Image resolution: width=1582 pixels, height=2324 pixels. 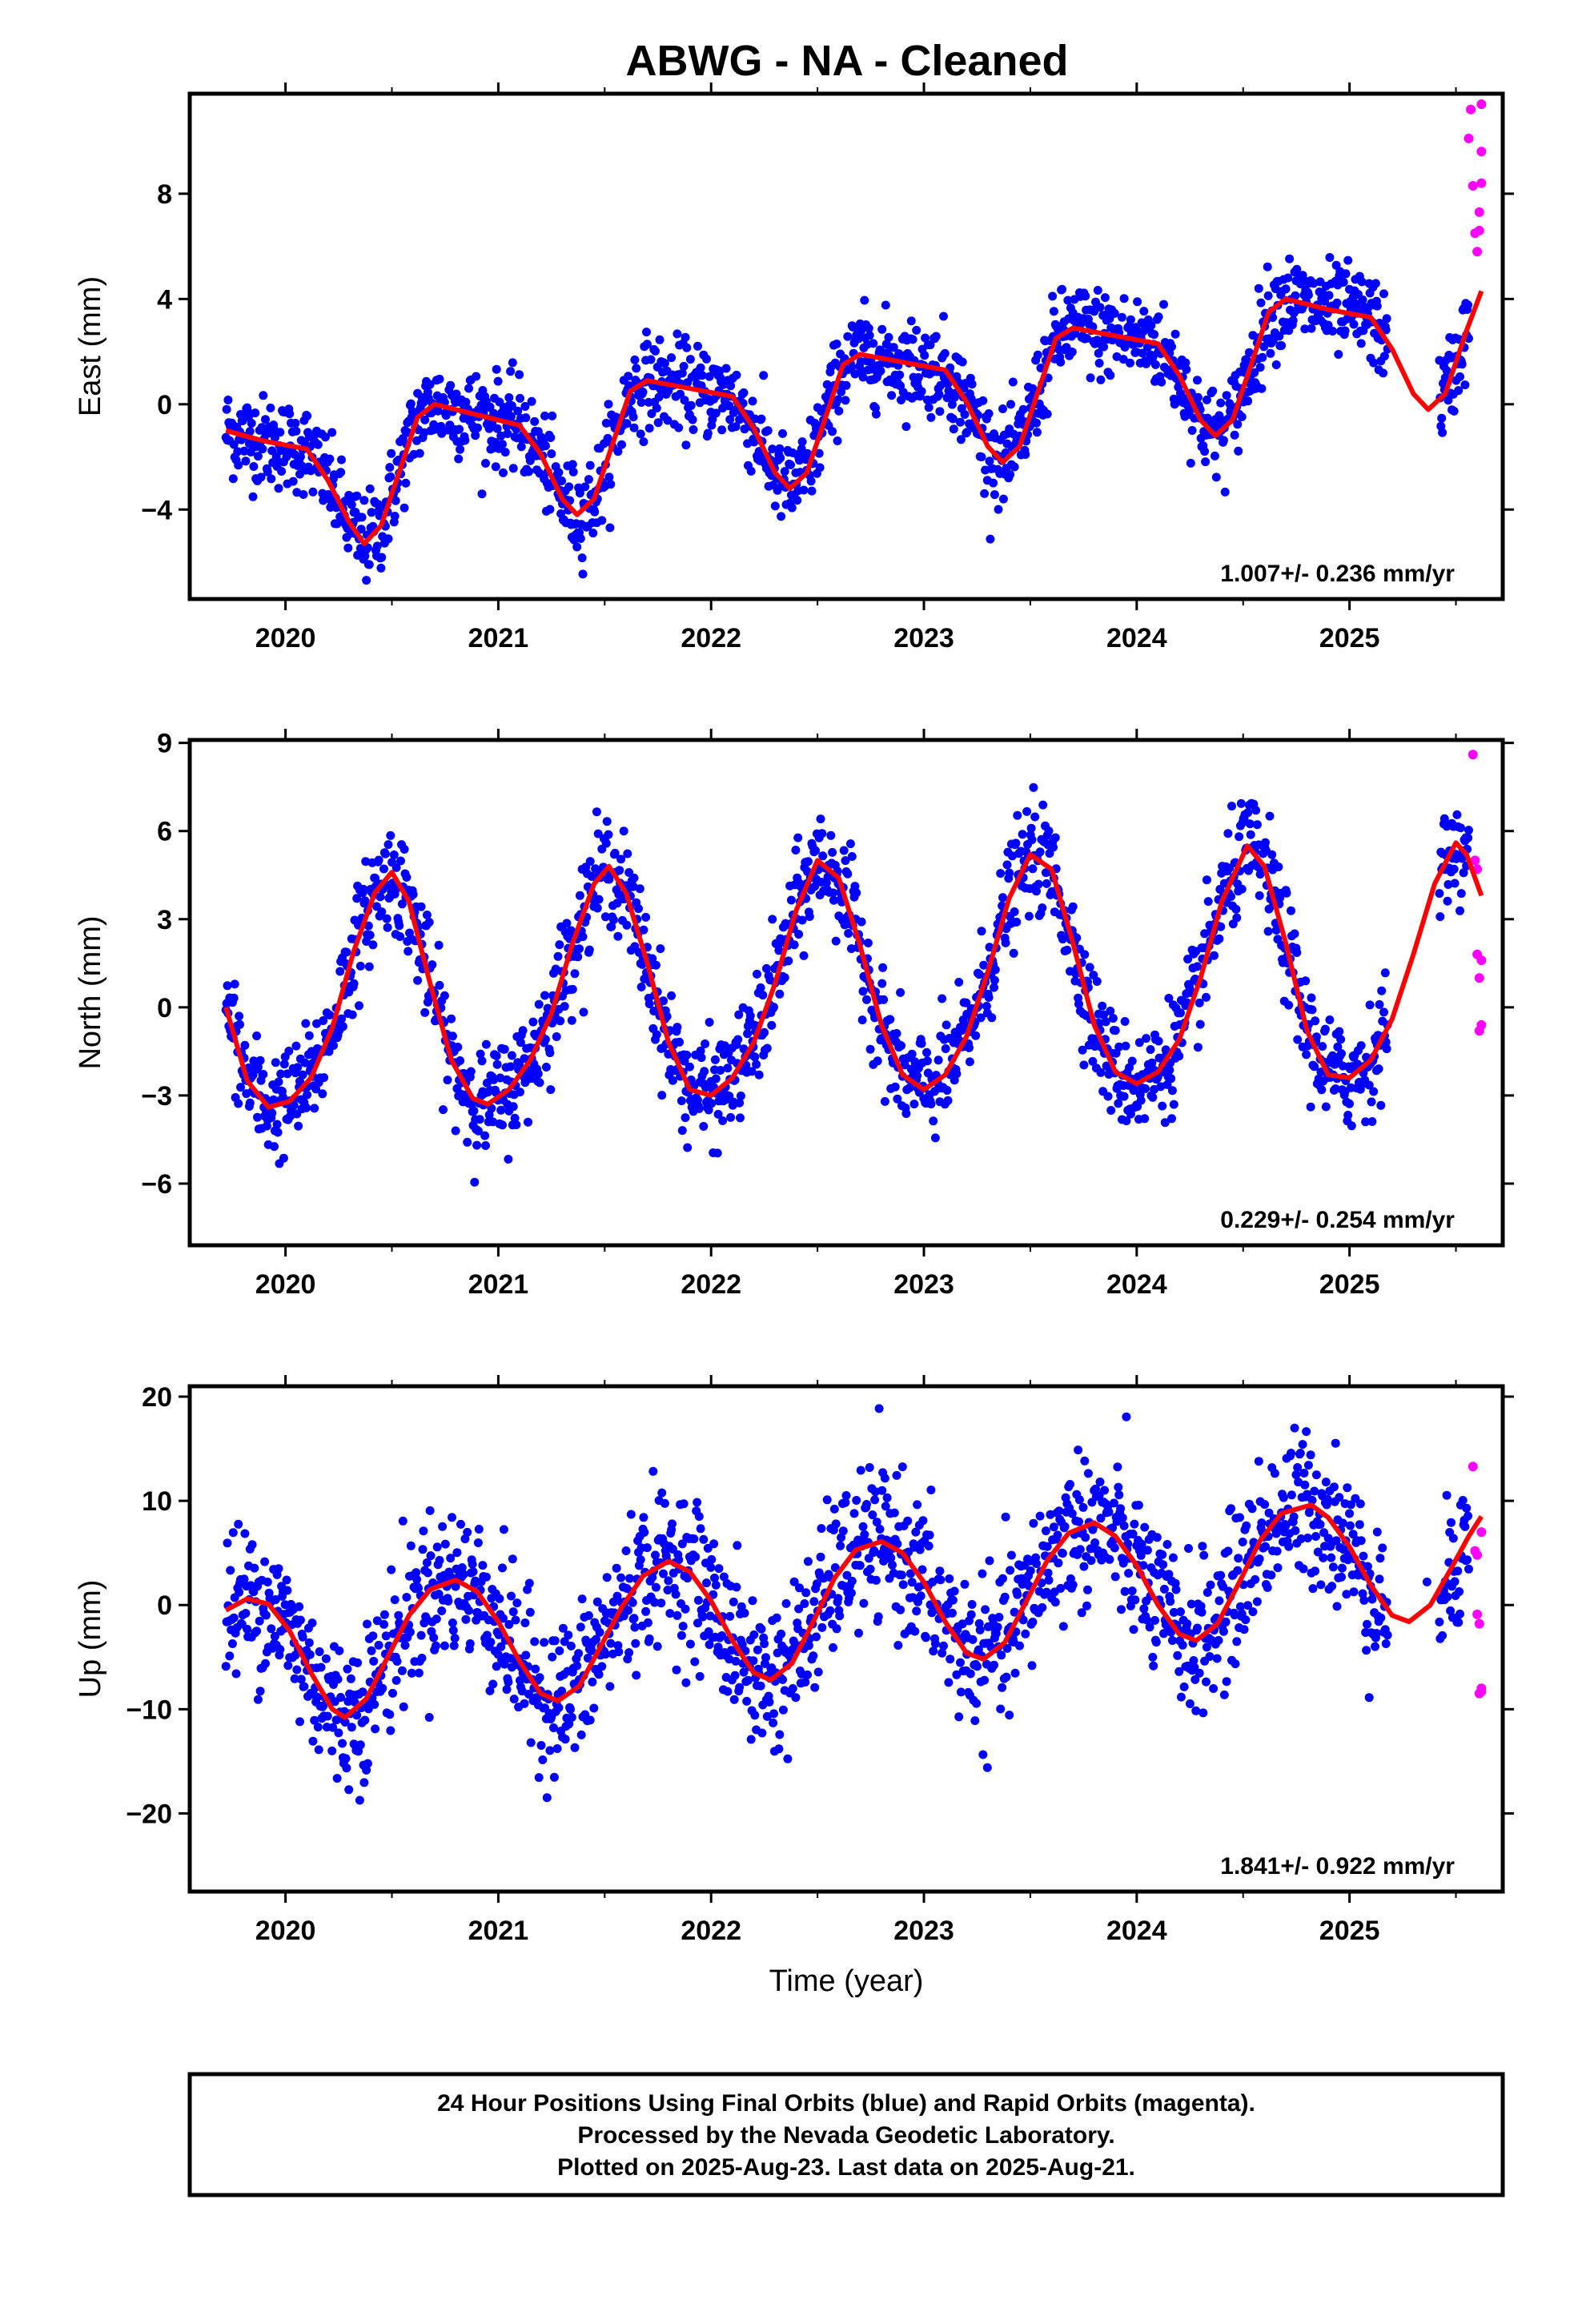 What do you see at coordinates (853, 975) in the screenshot?
I see `model-fit-line` at bounding box center [853, 975].